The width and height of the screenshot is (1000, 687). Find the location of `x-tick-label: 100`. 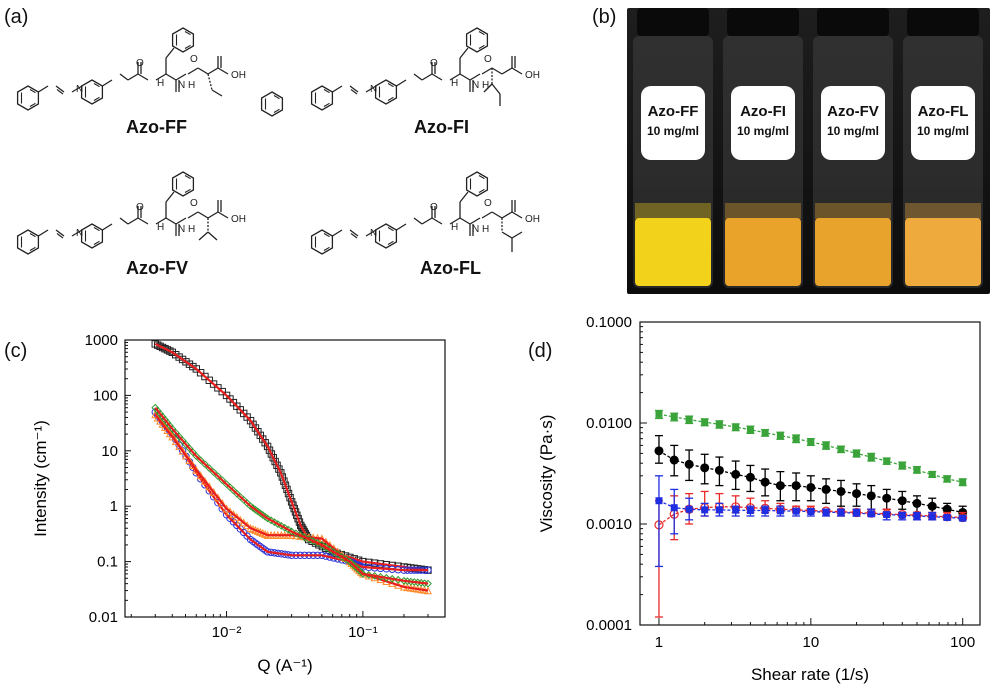

x-tick-label: 100 is located at coordinates (962, 642).